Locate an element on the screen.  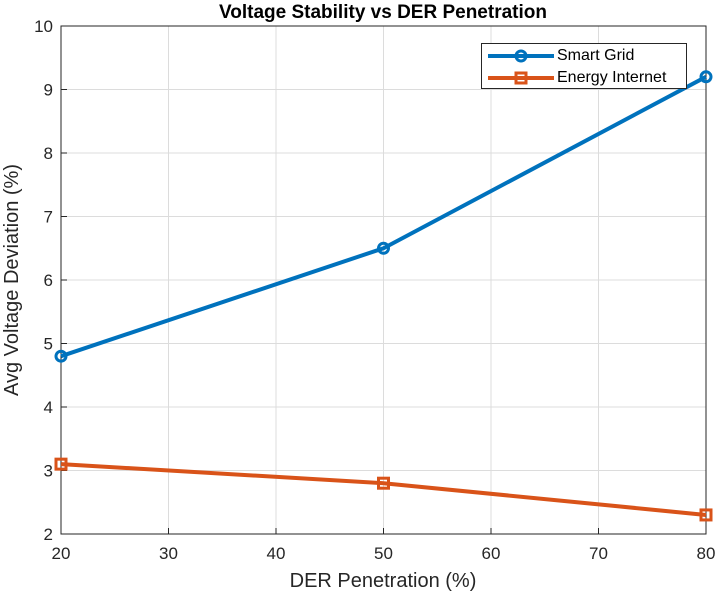
y-axis-ticks: 2 3 4 5 6 7 8 9 10 is located at coordinates (50, 280).